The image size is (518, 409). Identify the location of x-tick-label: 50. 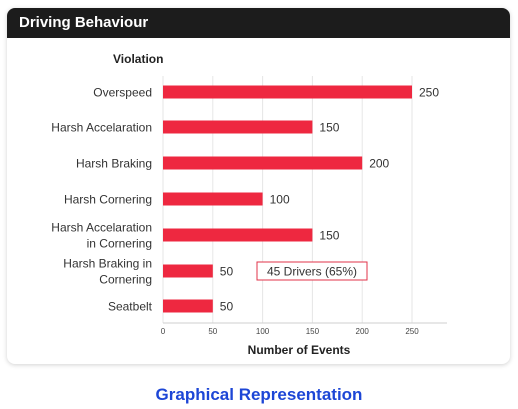
(212, 331).